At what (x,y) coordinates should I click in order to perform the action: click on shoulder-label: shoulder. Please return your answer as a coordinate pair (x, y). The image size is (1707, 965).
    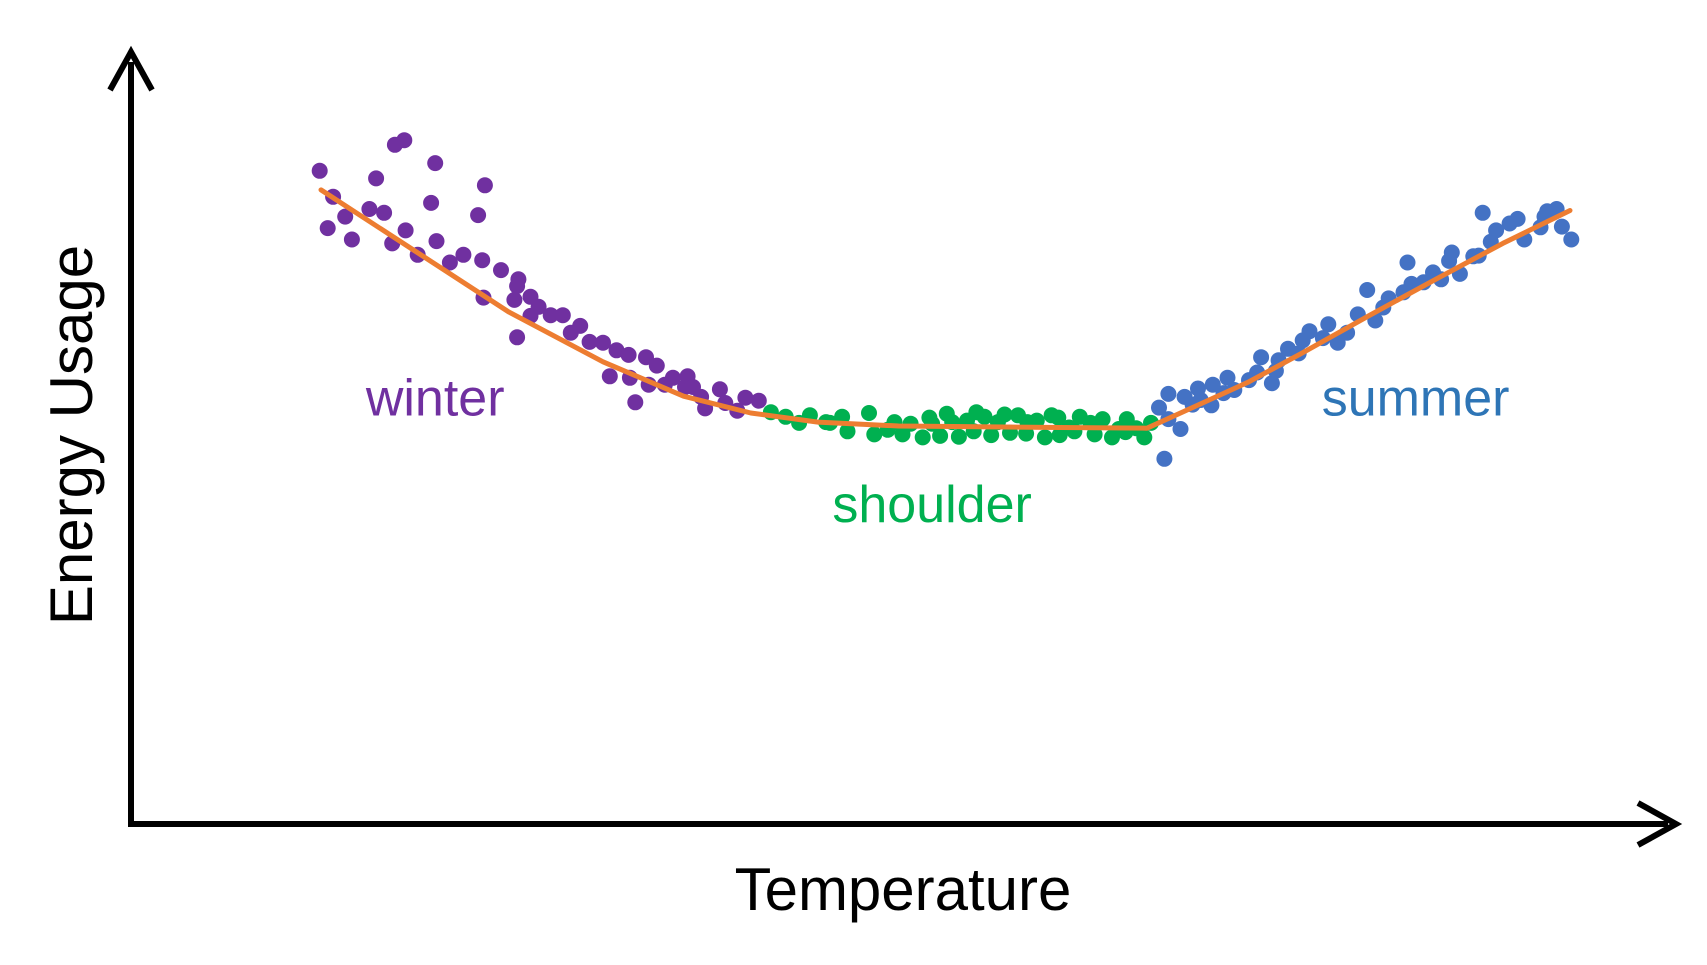
    Looking at the image, I should click on (931, 505).